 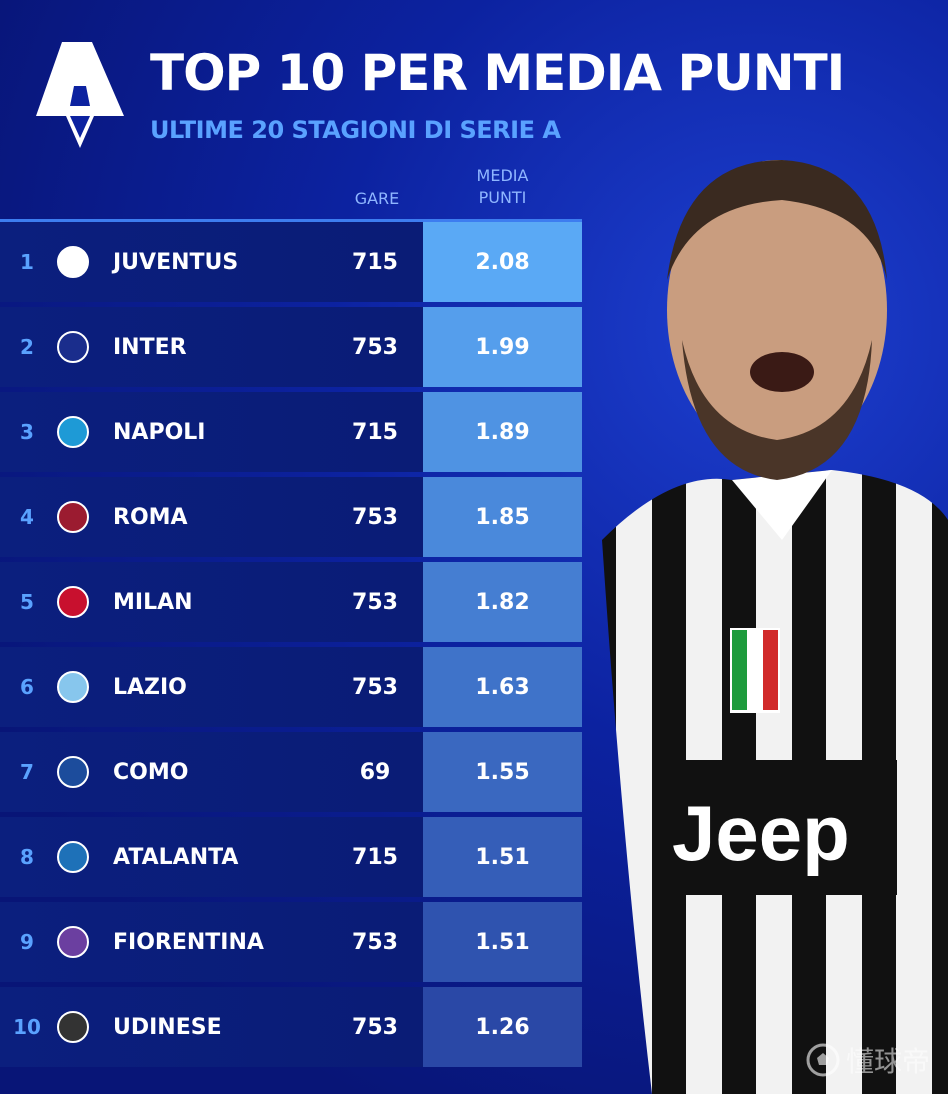 I want to click on team-name: NAPOLI, so click(x=159, y=432).